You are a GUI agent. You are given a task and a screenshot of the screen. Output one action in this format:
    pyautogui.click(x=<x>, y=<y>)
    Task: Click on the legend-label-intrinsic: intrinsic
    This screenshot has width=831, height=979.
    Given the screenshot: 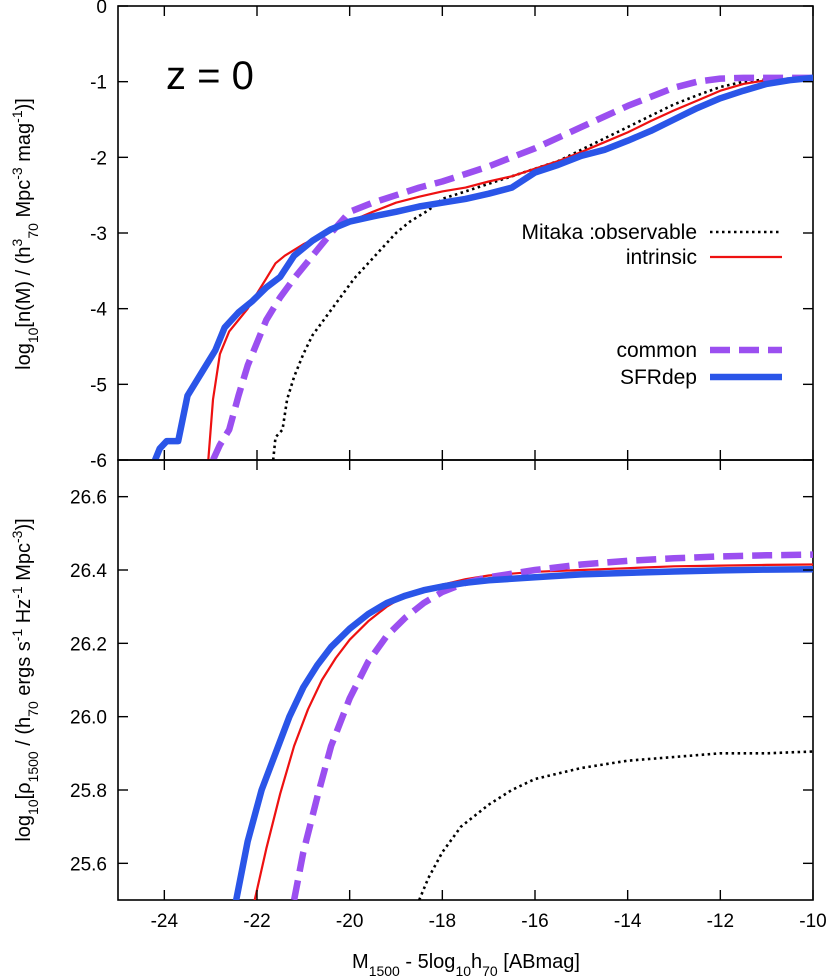 What is the action you would take?
    pyautogui.click(x=661, y=257)
    